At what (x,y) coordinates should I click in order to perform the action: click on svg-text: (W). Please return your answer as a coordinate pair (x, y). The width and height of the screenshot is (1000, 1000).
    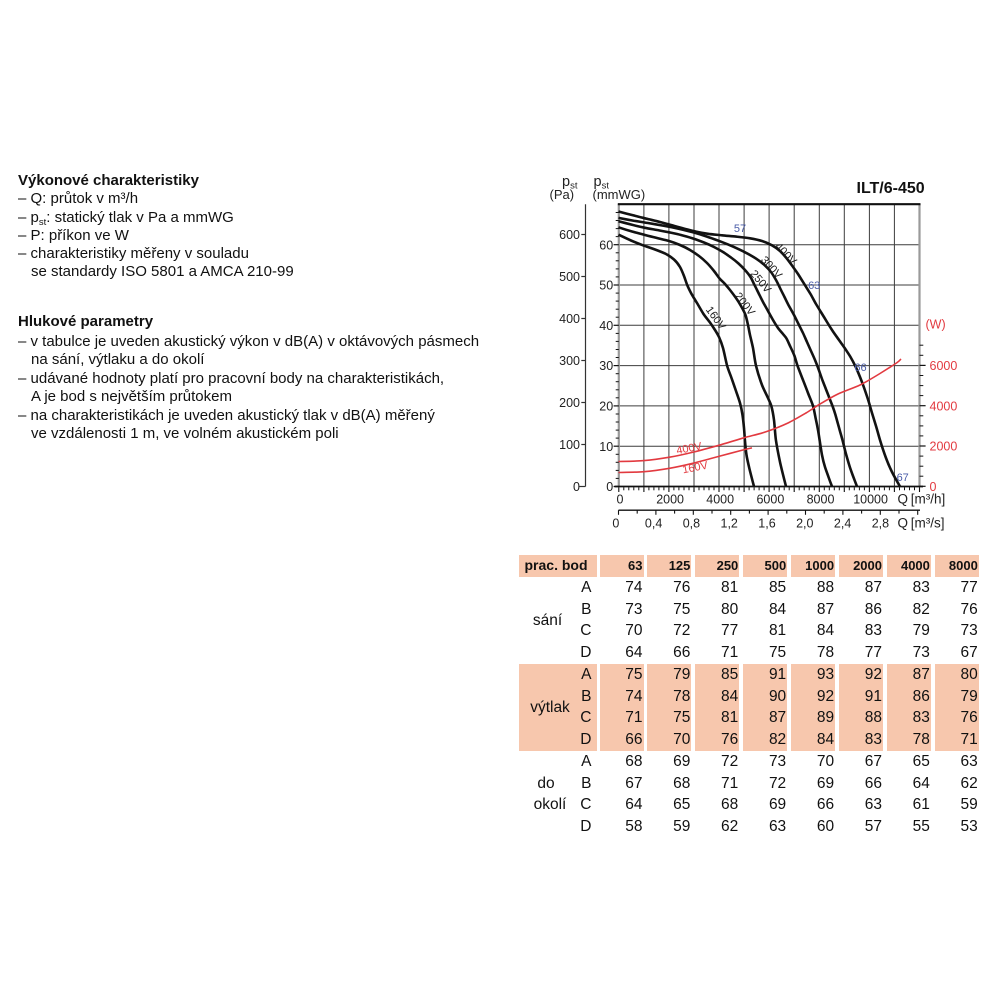
    Looking at the image, I should click on (936, 325).